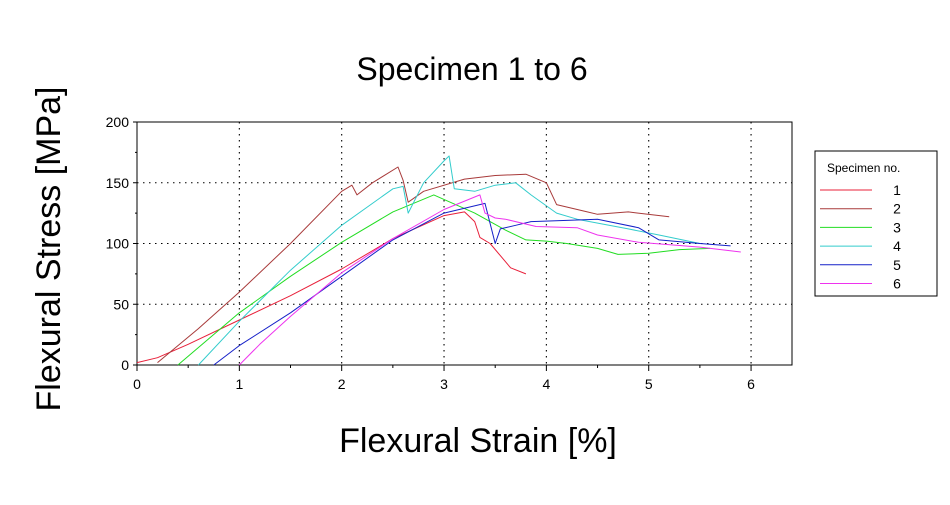 This screenshot has width=950, height=505. What do you see at coordinates (125, 365) in the screenshot?
I see `y-tick-label: 0` at bounding box center [125, 365].